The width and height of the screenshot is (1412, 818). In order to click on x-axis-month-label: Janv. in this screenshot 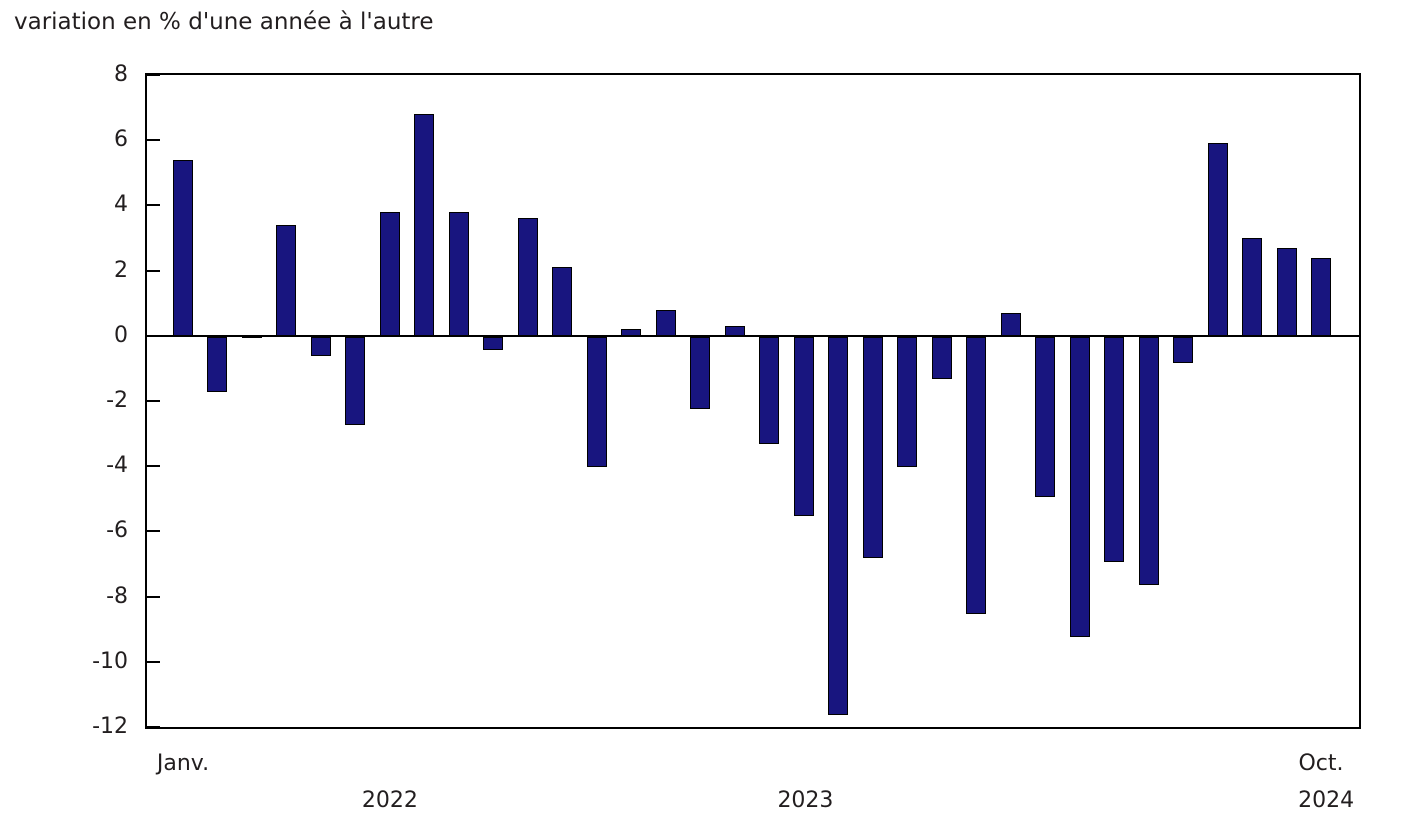, I will do `click(183, 763)`.